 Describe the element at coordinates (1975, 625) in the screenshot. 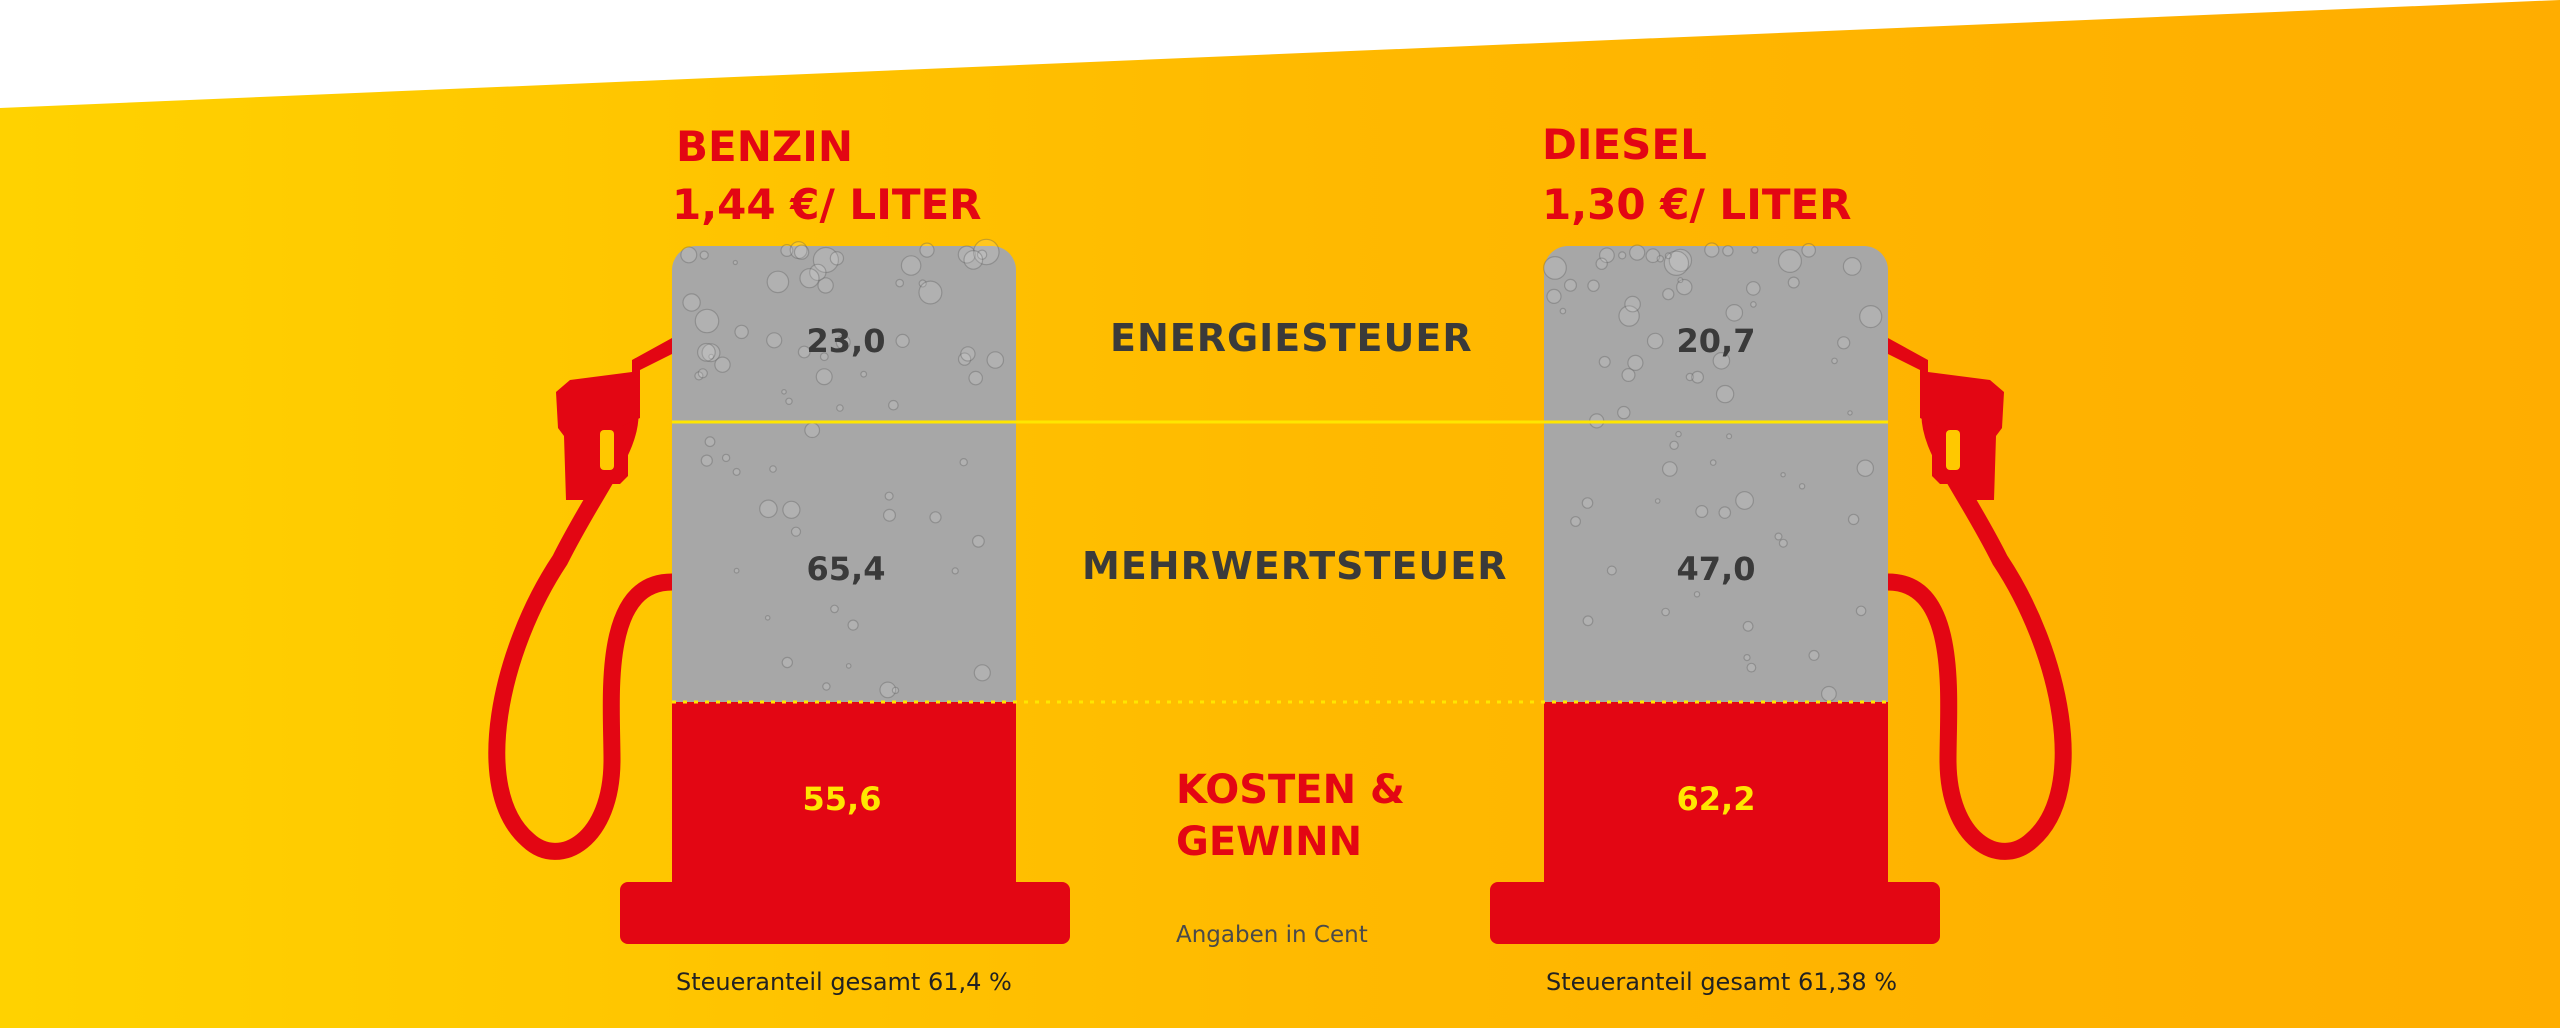

I see `diesel-hose` at that location.